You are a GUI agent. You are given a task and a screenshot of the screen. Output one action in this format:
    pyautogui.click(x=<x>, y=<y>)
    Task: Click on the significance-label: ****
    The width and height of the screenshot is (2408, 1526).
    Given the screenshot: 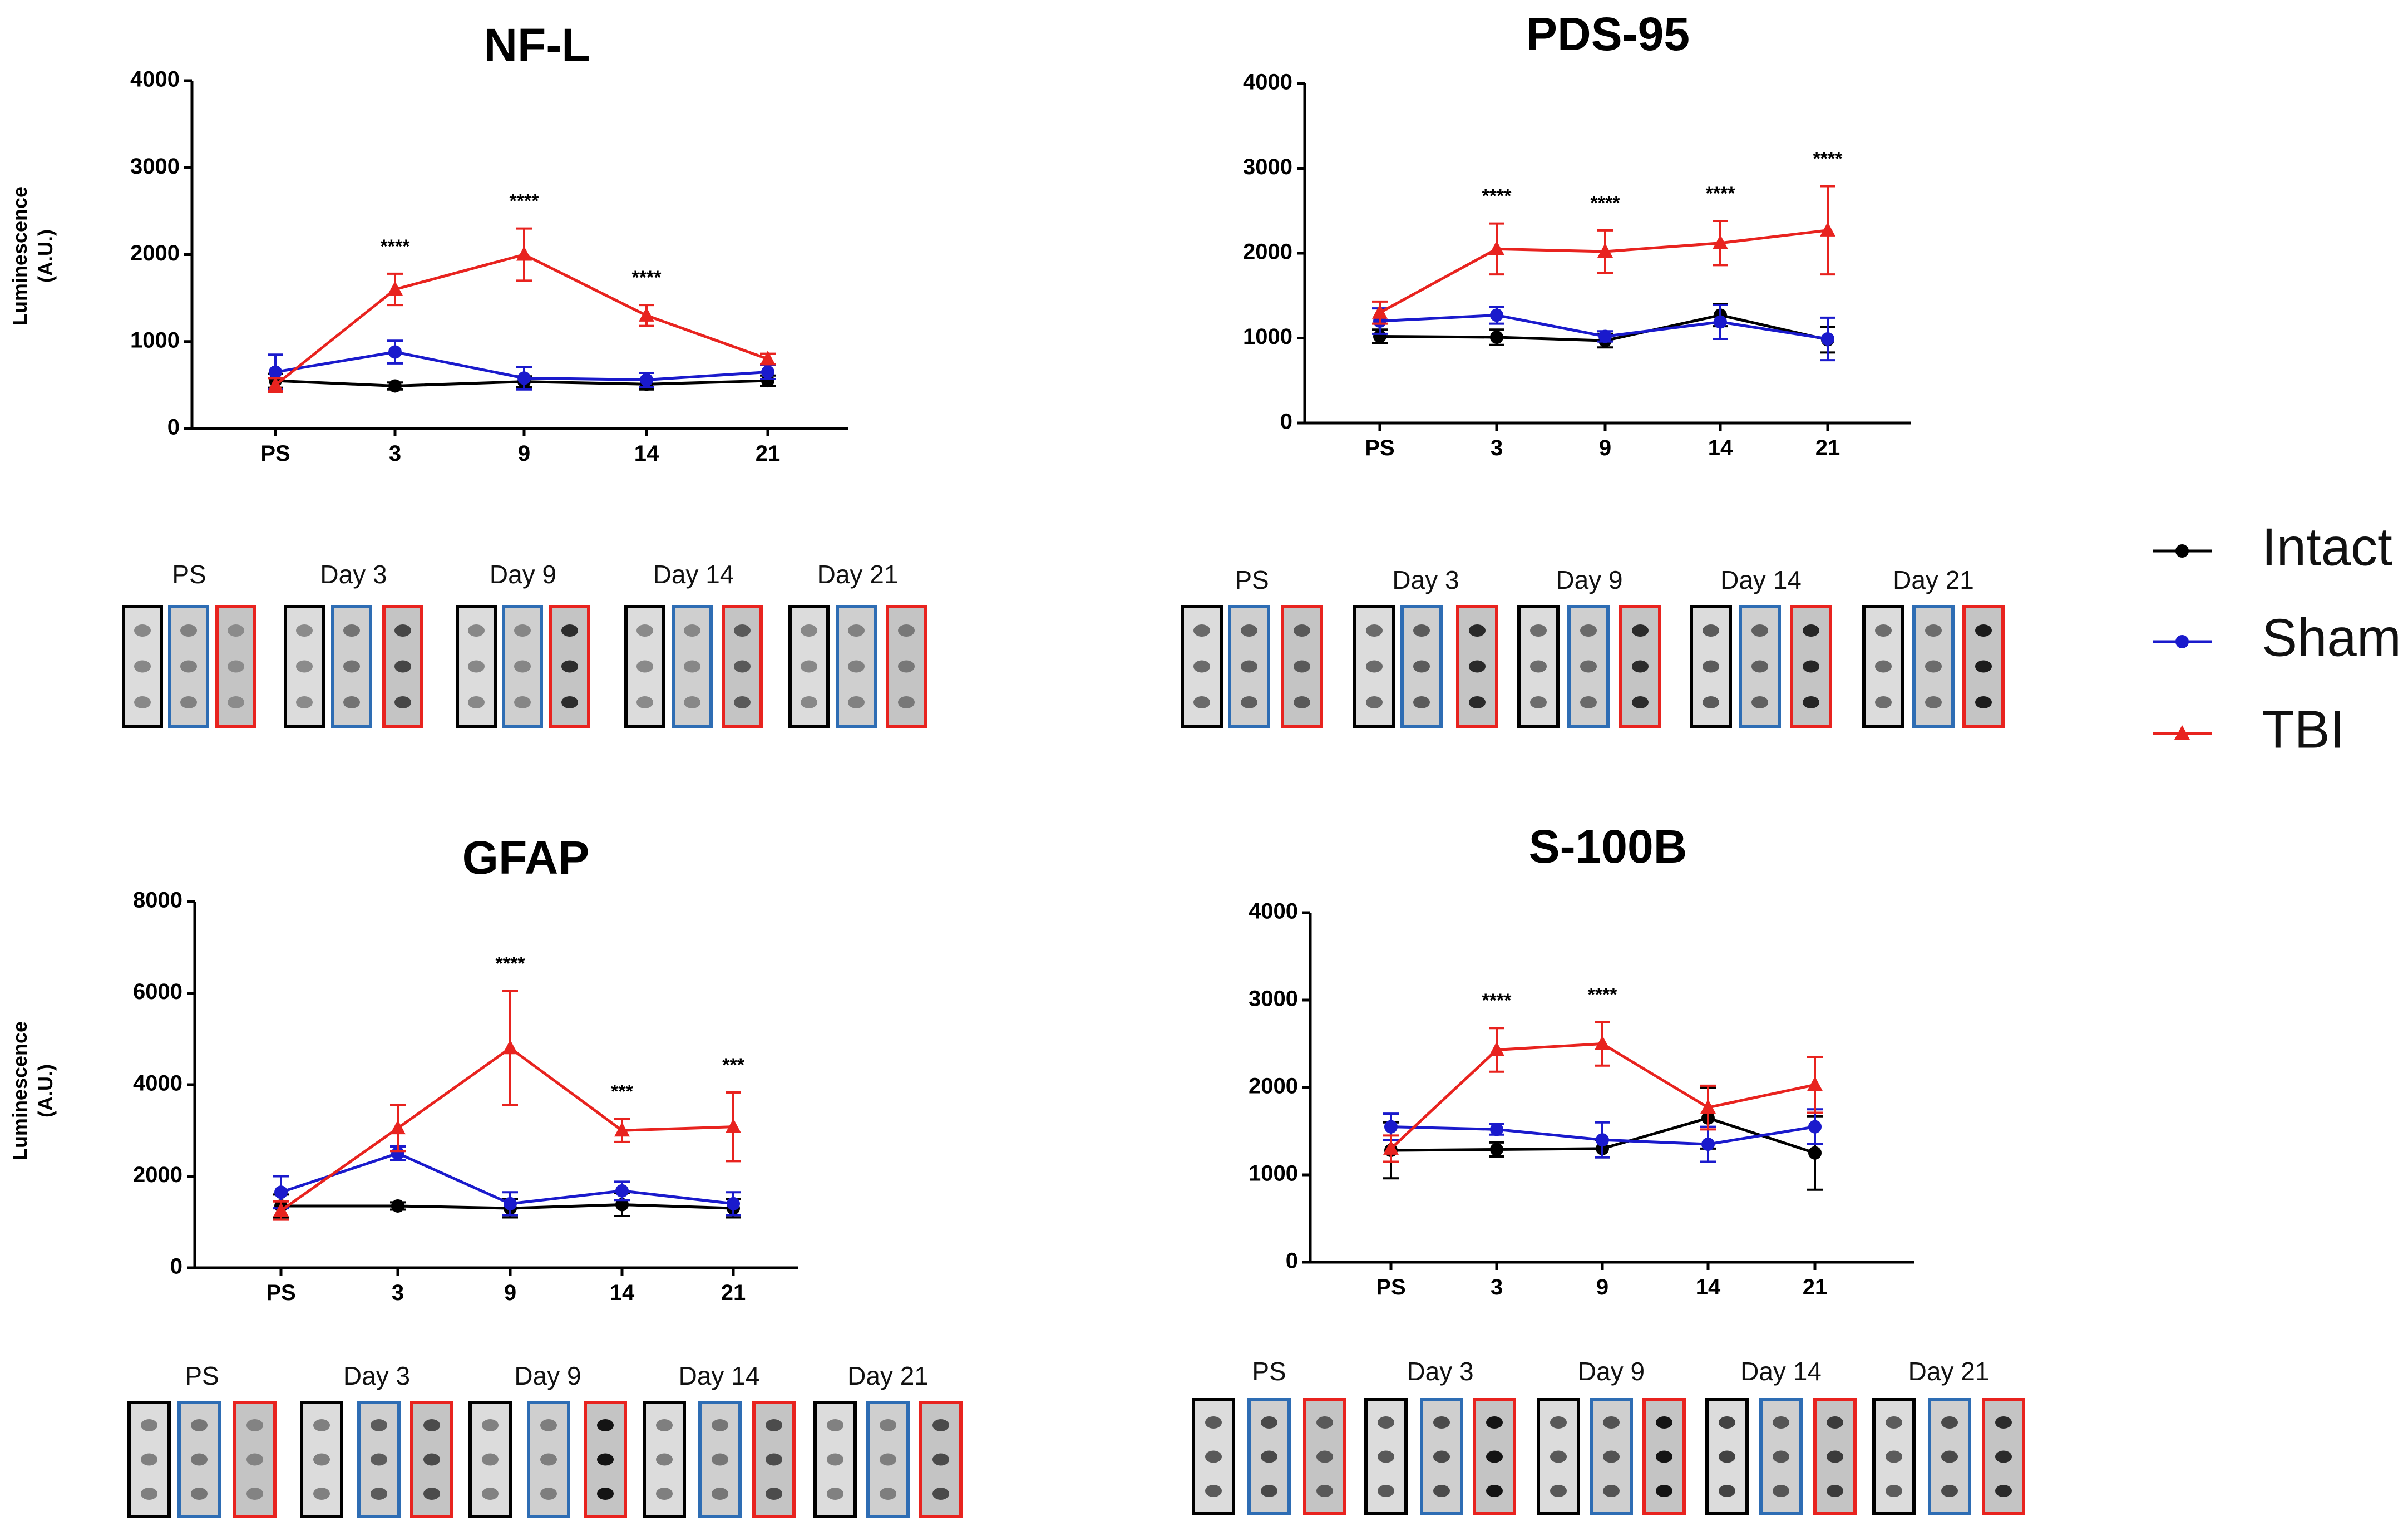 What is the action you would take?
    pyautogui.click(x=525, y=201)
    